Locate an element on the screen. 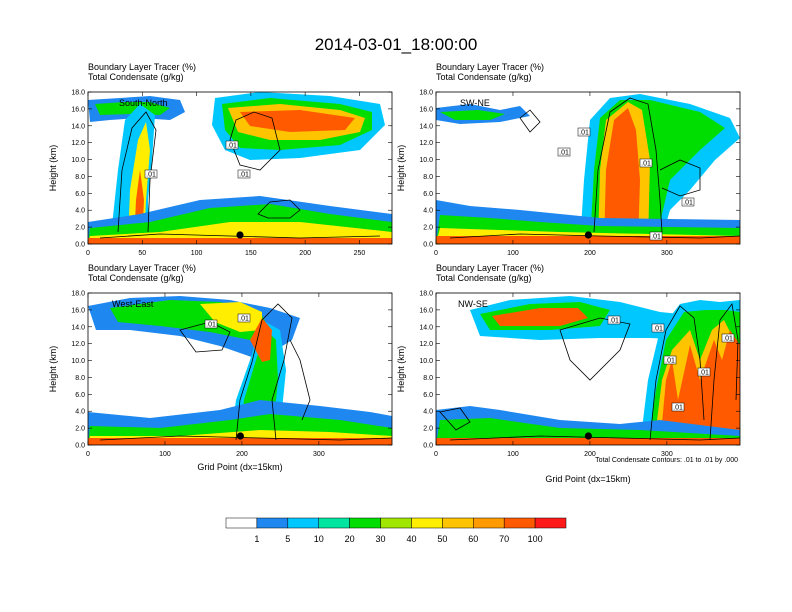 The image size is (792, 612). y-tick-label: 14.0 is located at coordinates (78, 327).